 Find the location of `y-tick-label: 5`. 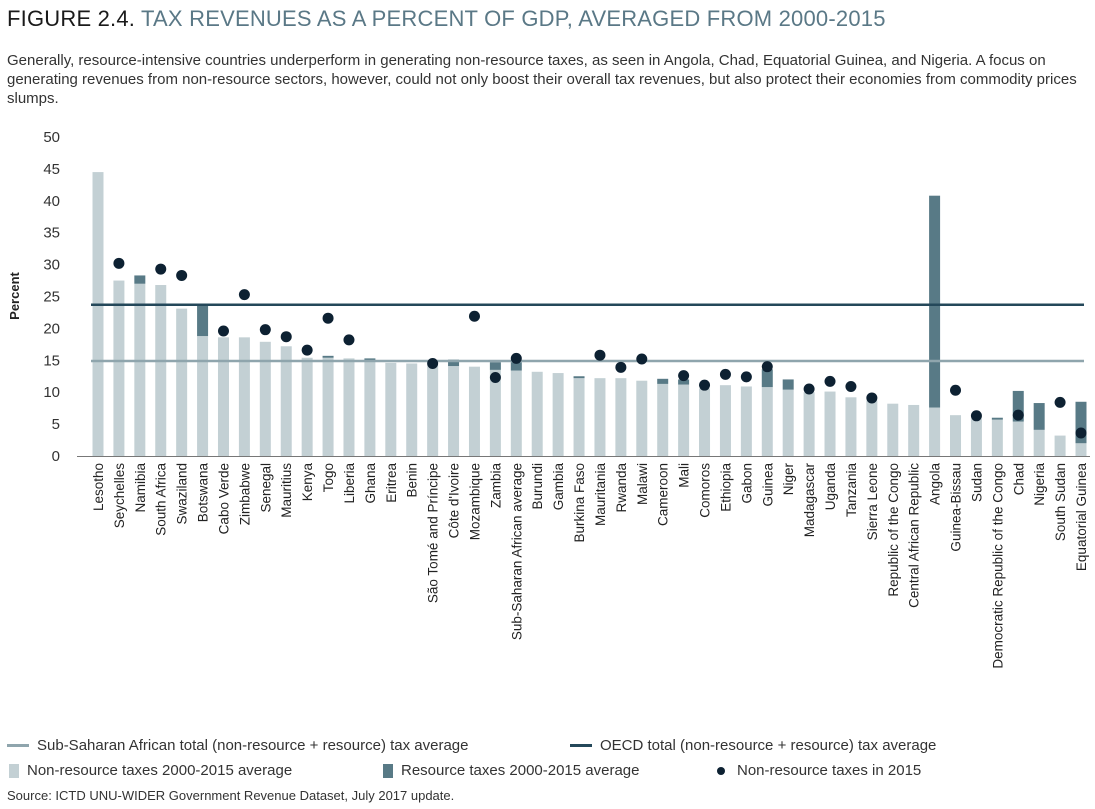

y-tick-label: 5 is located at coordinates (56, 424).